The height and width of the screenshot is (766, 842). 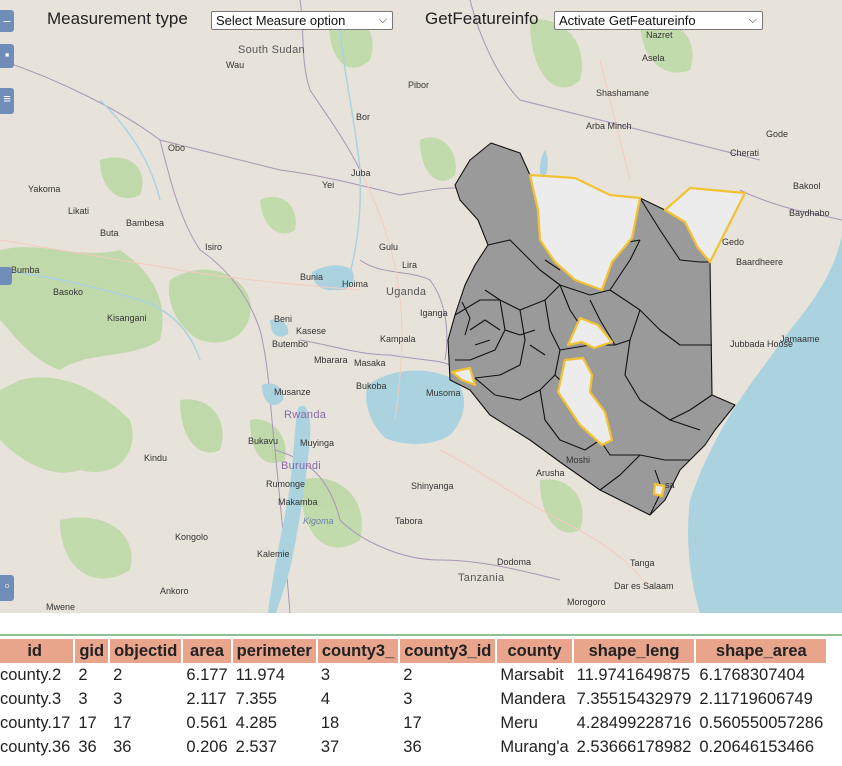 I want to click on table-cell: 7.35515432979, so click(x=634, y=698).